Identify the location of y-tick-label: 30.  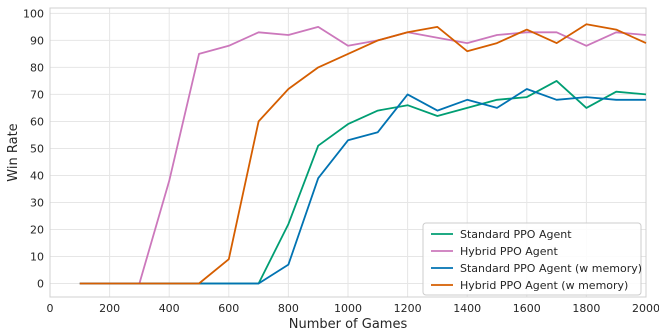
(37, 202).